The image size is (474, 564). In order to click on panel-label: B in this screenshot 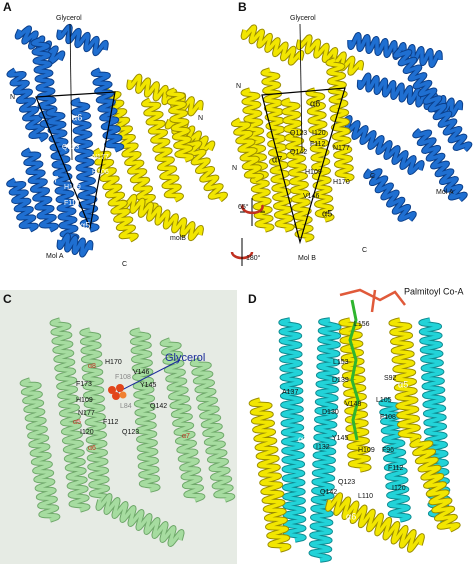, I will do `click(242, 7)`.